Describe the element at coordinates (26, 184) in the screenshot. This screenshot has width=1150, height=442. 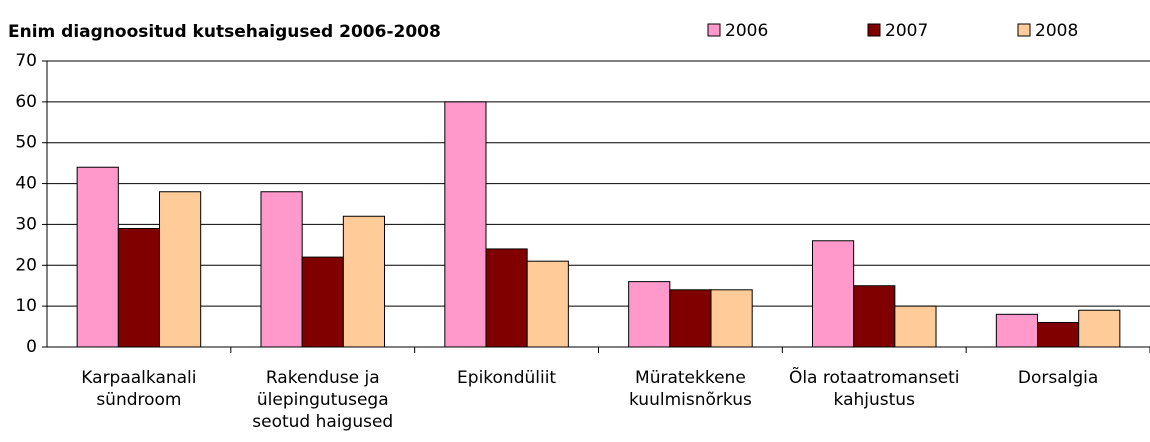
I see `y-tick-label: 40` at that location.